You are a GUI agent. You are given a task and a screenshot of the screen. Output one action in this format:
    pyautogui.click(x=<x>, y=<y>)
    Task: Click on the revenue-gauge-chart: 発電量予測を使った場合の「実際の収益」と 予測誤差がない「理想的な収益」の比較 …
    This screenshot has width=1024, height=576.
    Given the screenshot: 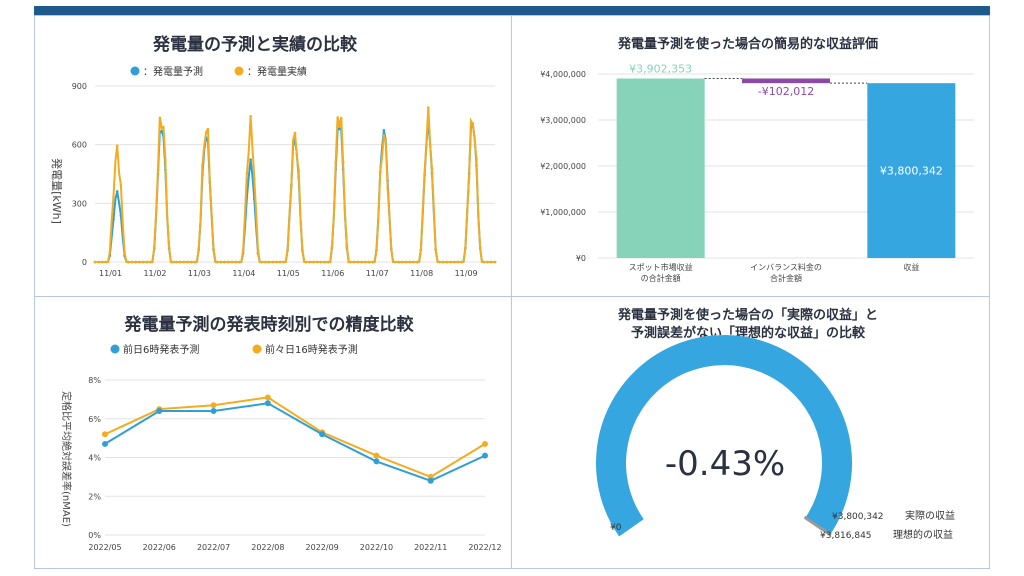 What is the action you would take?
    pyautogui.click(x=775, y=424)
    